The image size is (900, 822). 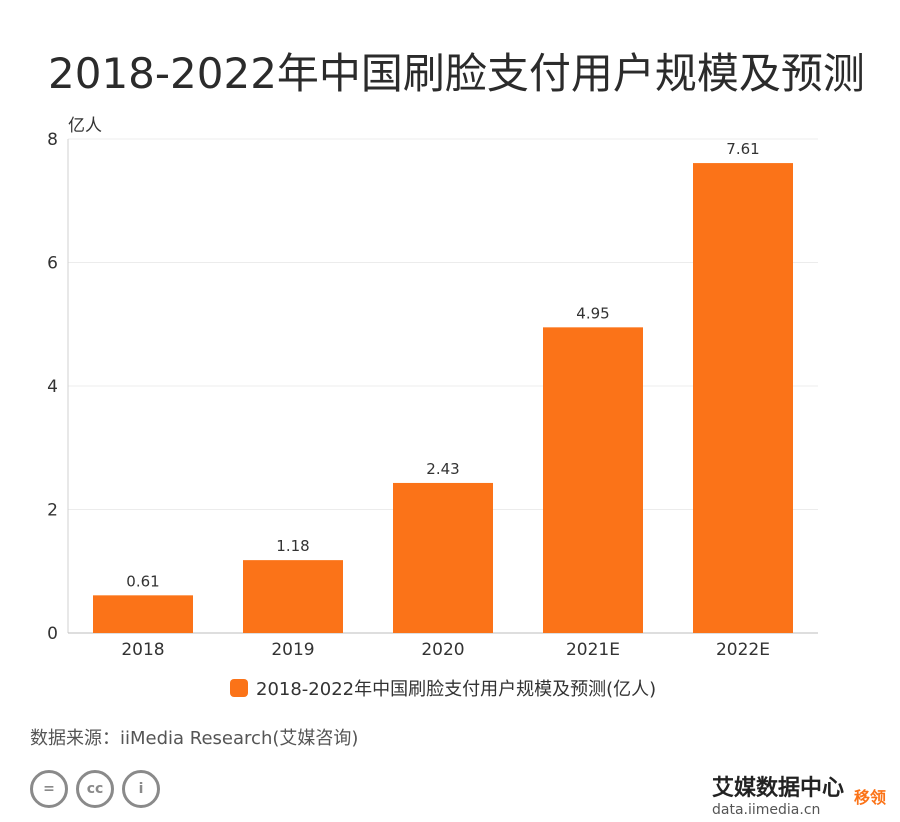 What do you see at coordinates (456, 73) in the screenshot?
I see `chart-title: 2018-2022年中国刷脸支付用户规模及预测` at bounding box center [456, 73].